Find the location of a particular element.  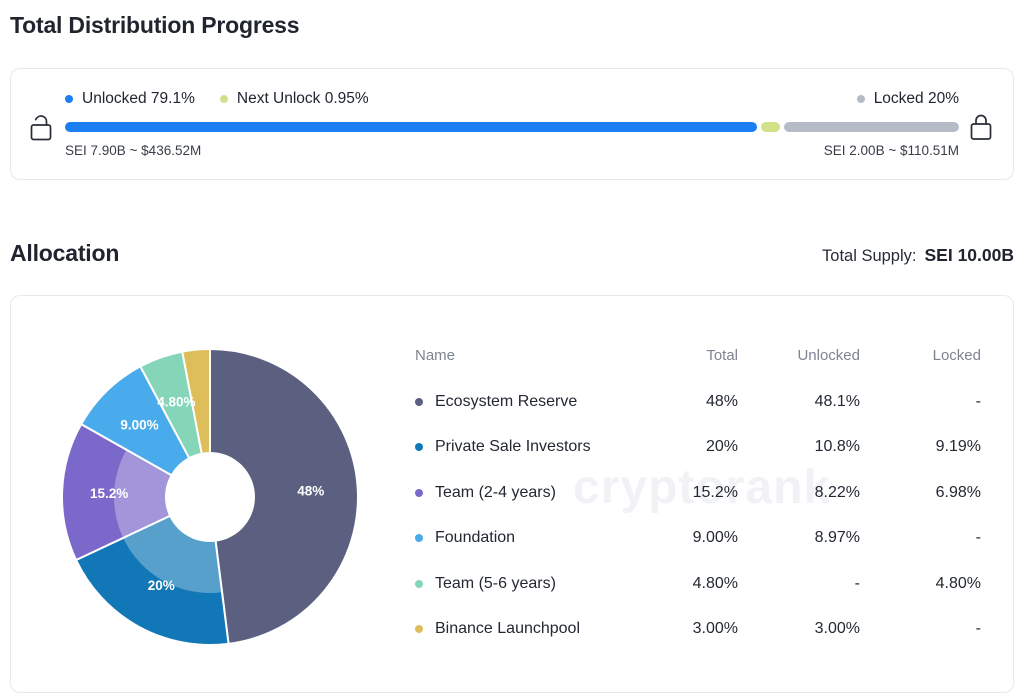

header-cell-total: Total is located at coordinates (722, 355).